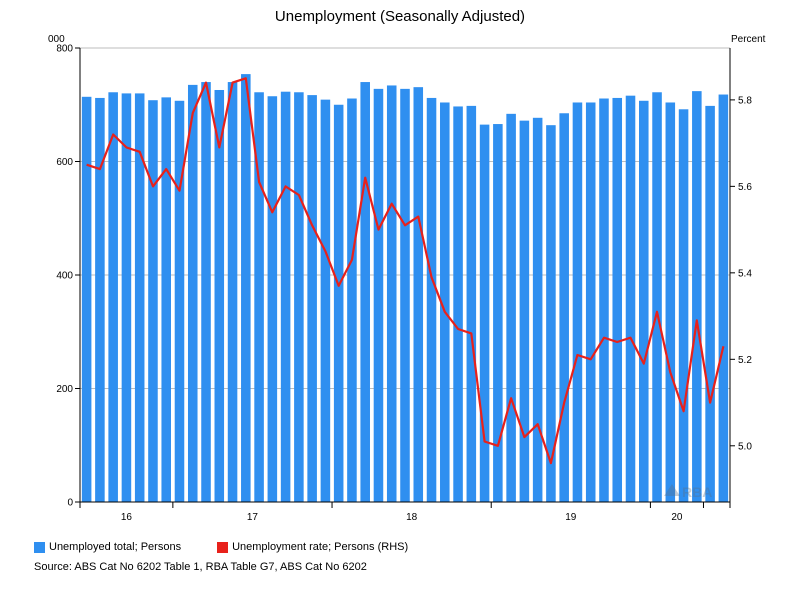  I want to click on left-axis-ticks: 0 200 400 600 800, so click(68, 276).